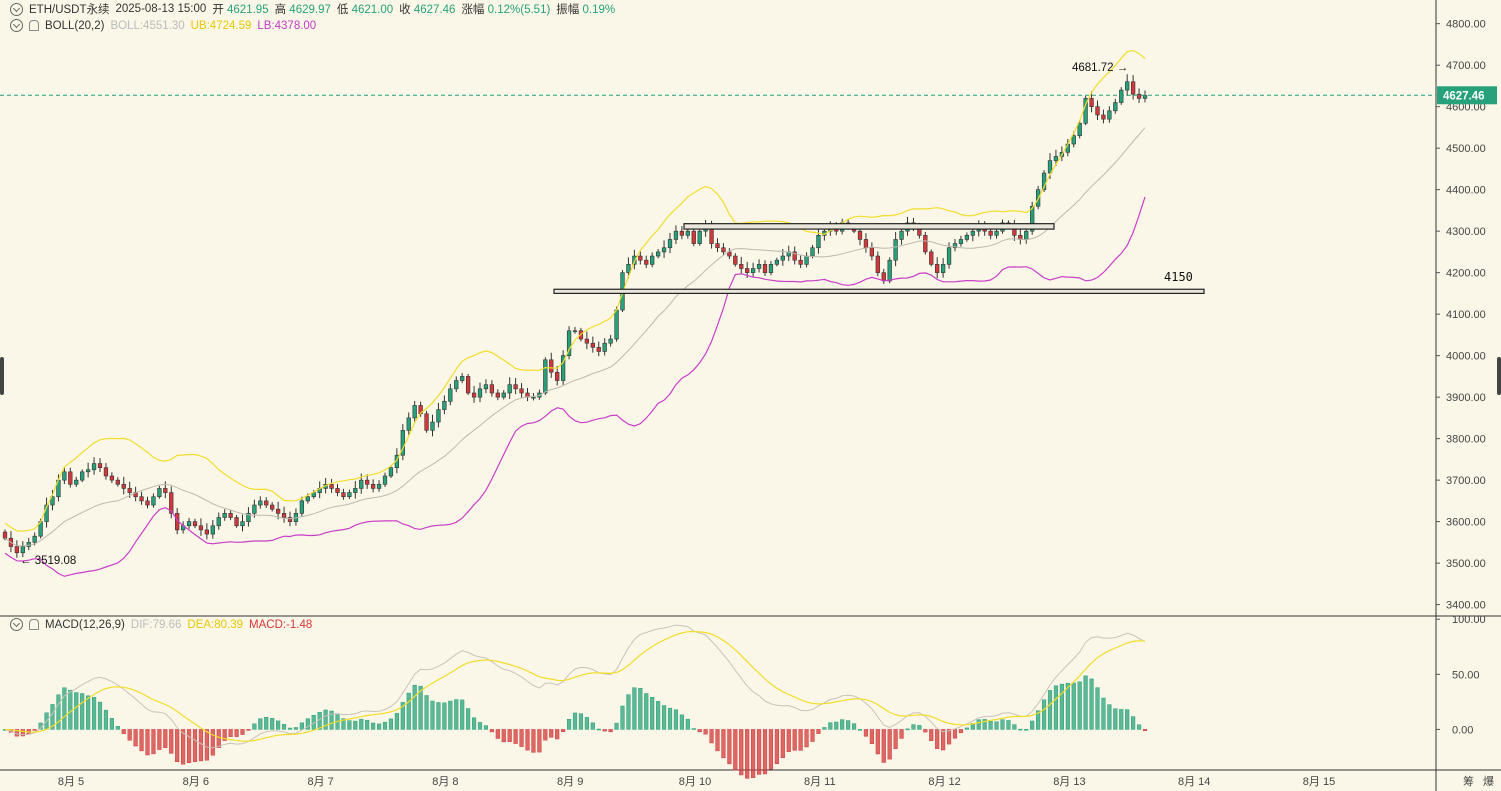 Image resolution: width=1501 pixels, height=791 pixels. What do you see at coordinates (473, 10) in the screenshot?
I see `change-label: 涨幅` at bounding box center [473, 10].